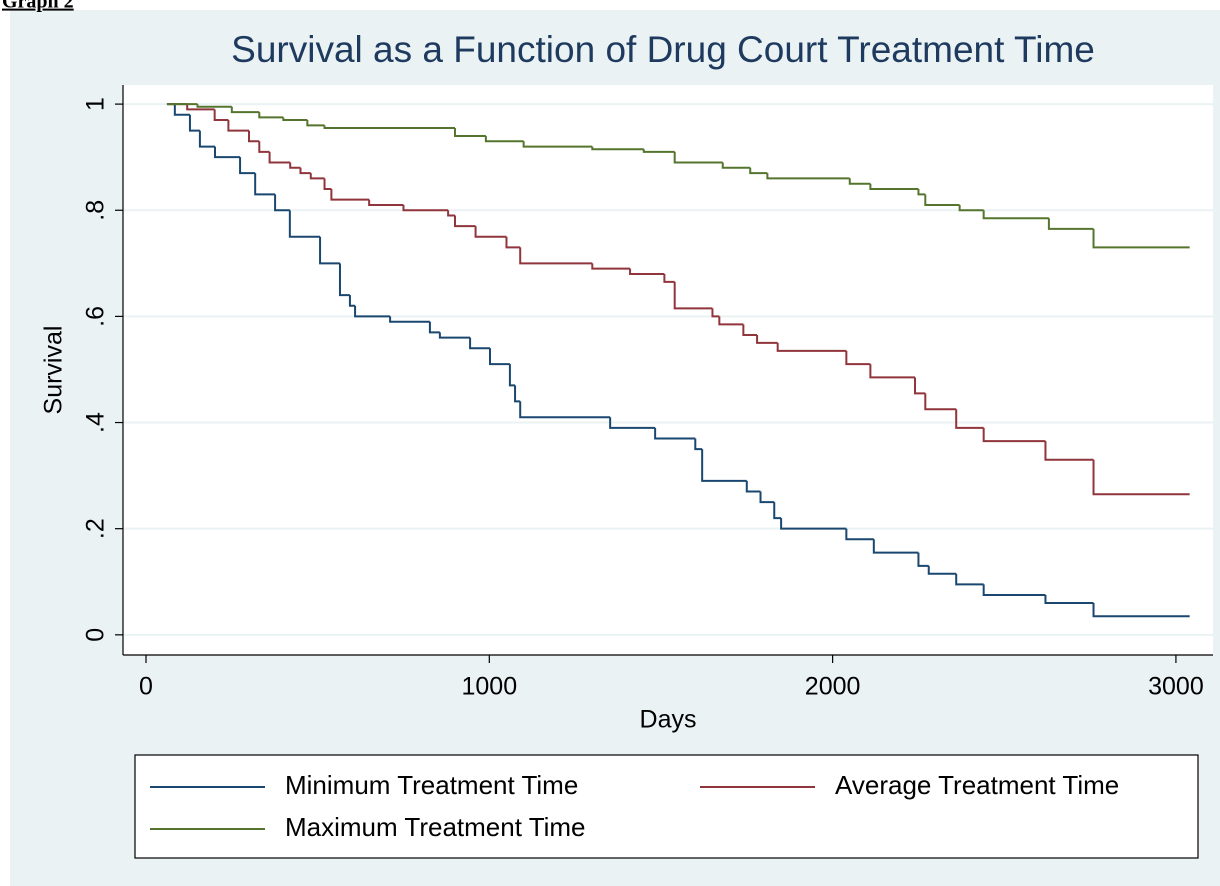 The width and height of the screenshot is (1220, 886). I want to click on y-axis-label: Survival, so click(54, 370).